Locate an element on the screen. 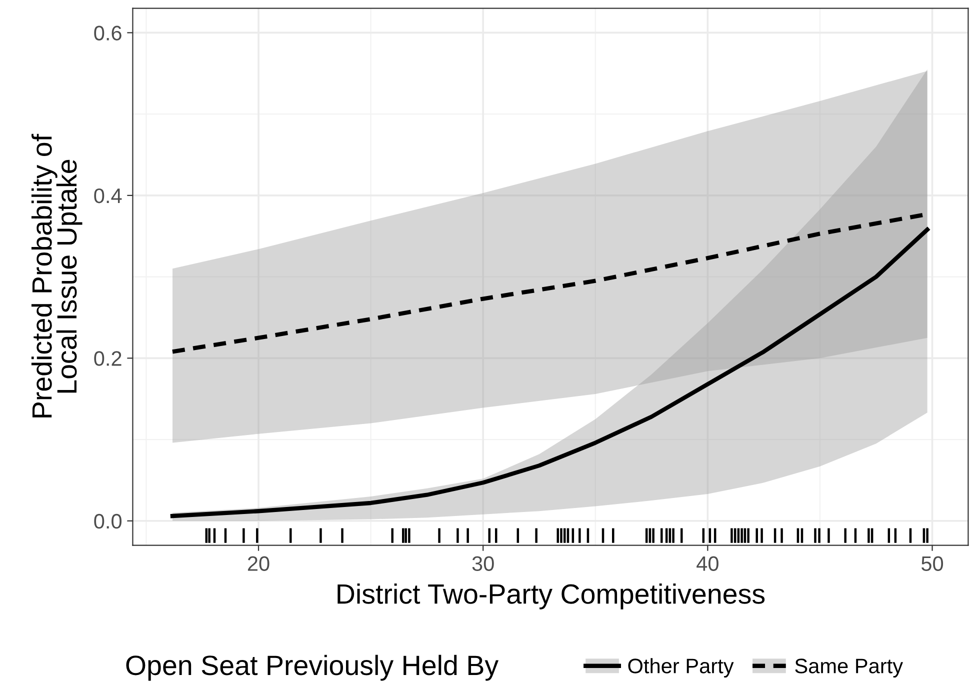  x-axis-title: District Two-Party Competitiveness is located at coordinates (551, 596).